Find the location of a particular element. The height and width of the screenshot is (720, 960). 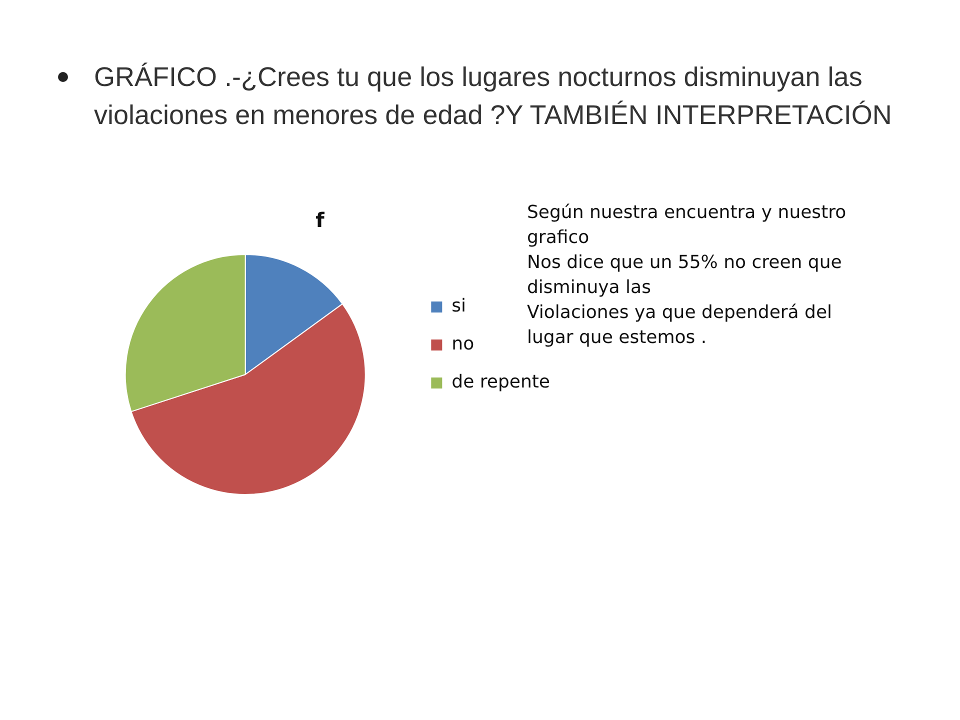

chart-title: f is located at coordinates (320, 220).